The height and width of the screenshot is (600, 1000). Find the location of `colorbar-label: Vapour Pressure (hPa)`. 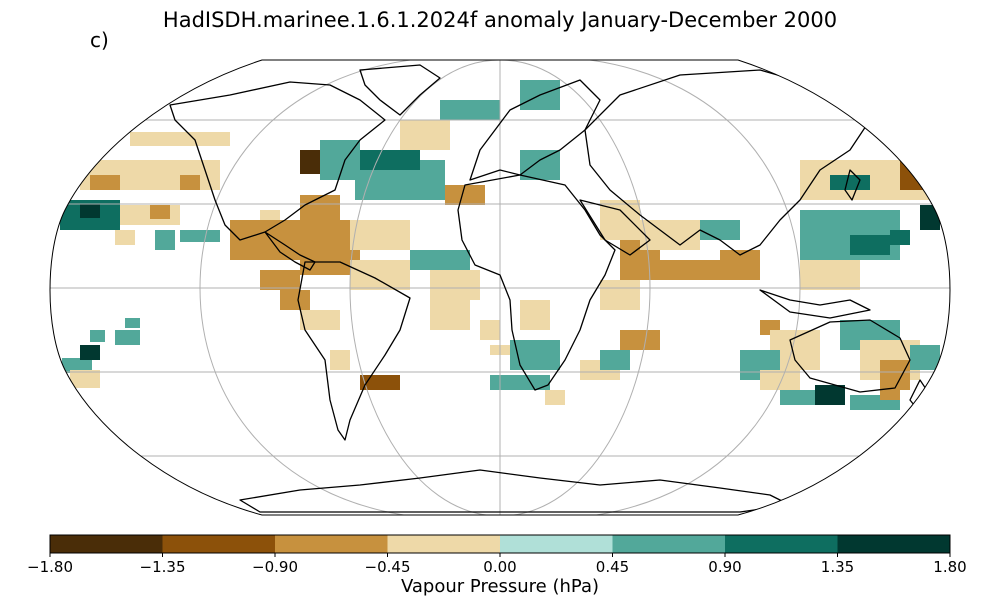

colorbar-label: Vapour Pressure (hPa) is located at coordinates (500, 586).